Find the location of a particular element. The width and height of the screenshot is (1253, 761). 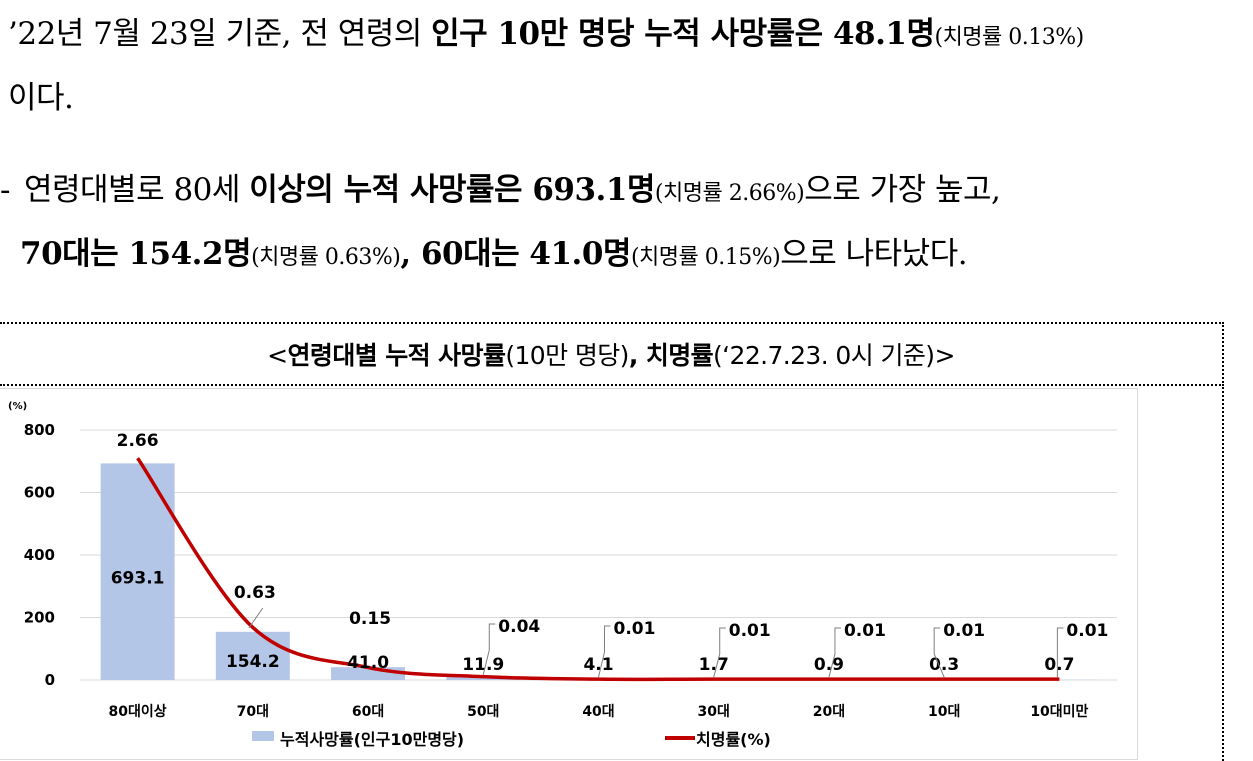

y-tick-label: 800 is located at coordinates (39, 430).